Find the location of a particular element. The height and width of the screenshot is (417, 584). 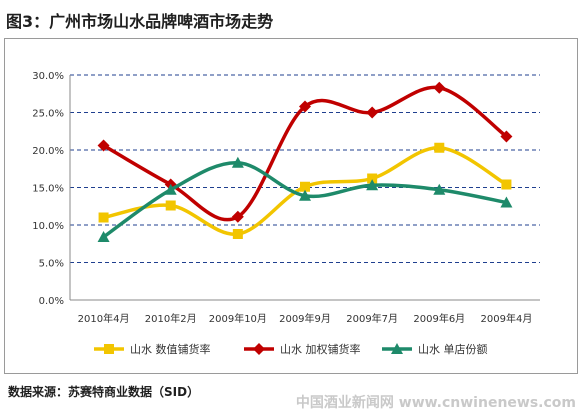

y-tick-label: 15.0% is located at coordinates (48, 189).